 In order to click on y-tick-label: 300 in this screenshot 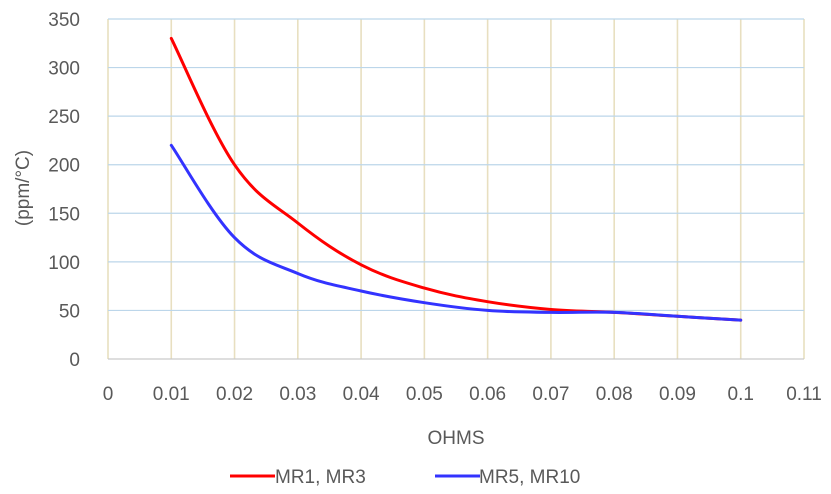, I will do `click(64, 69)`.